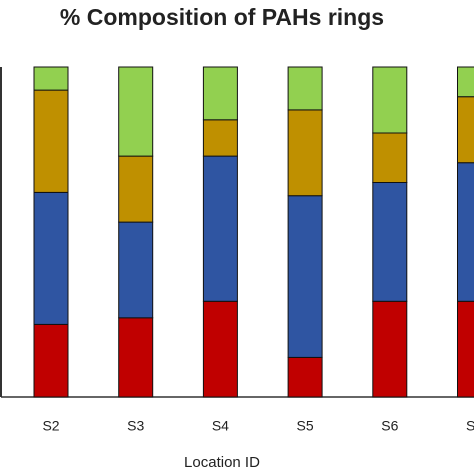  I want to click on x-tick-label: S4, so click(220, 426).